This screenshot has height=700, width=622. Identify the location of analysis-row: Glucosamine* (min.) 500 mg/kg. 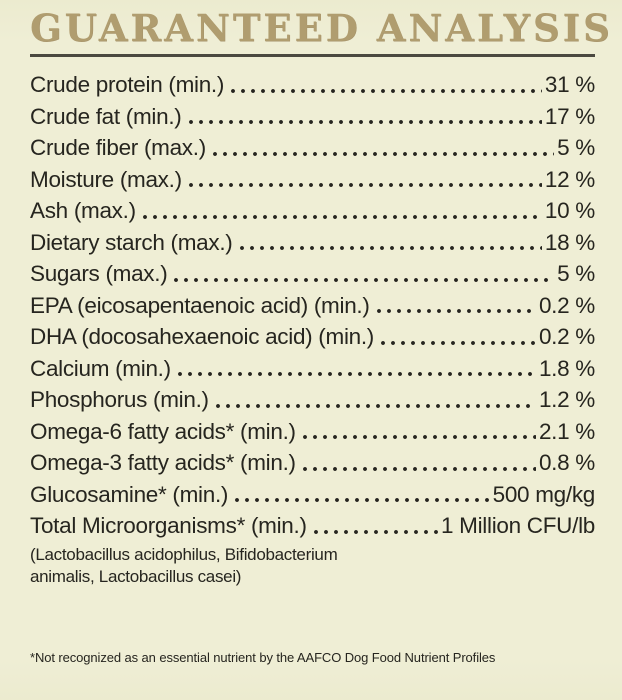
(312, 495).